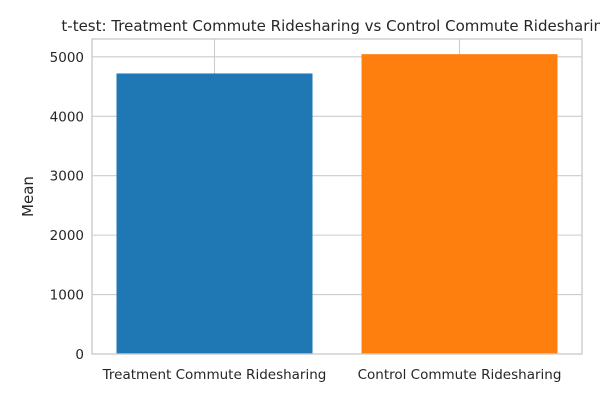  I want to click on y-tick-label: 2000, so click(67, 236).